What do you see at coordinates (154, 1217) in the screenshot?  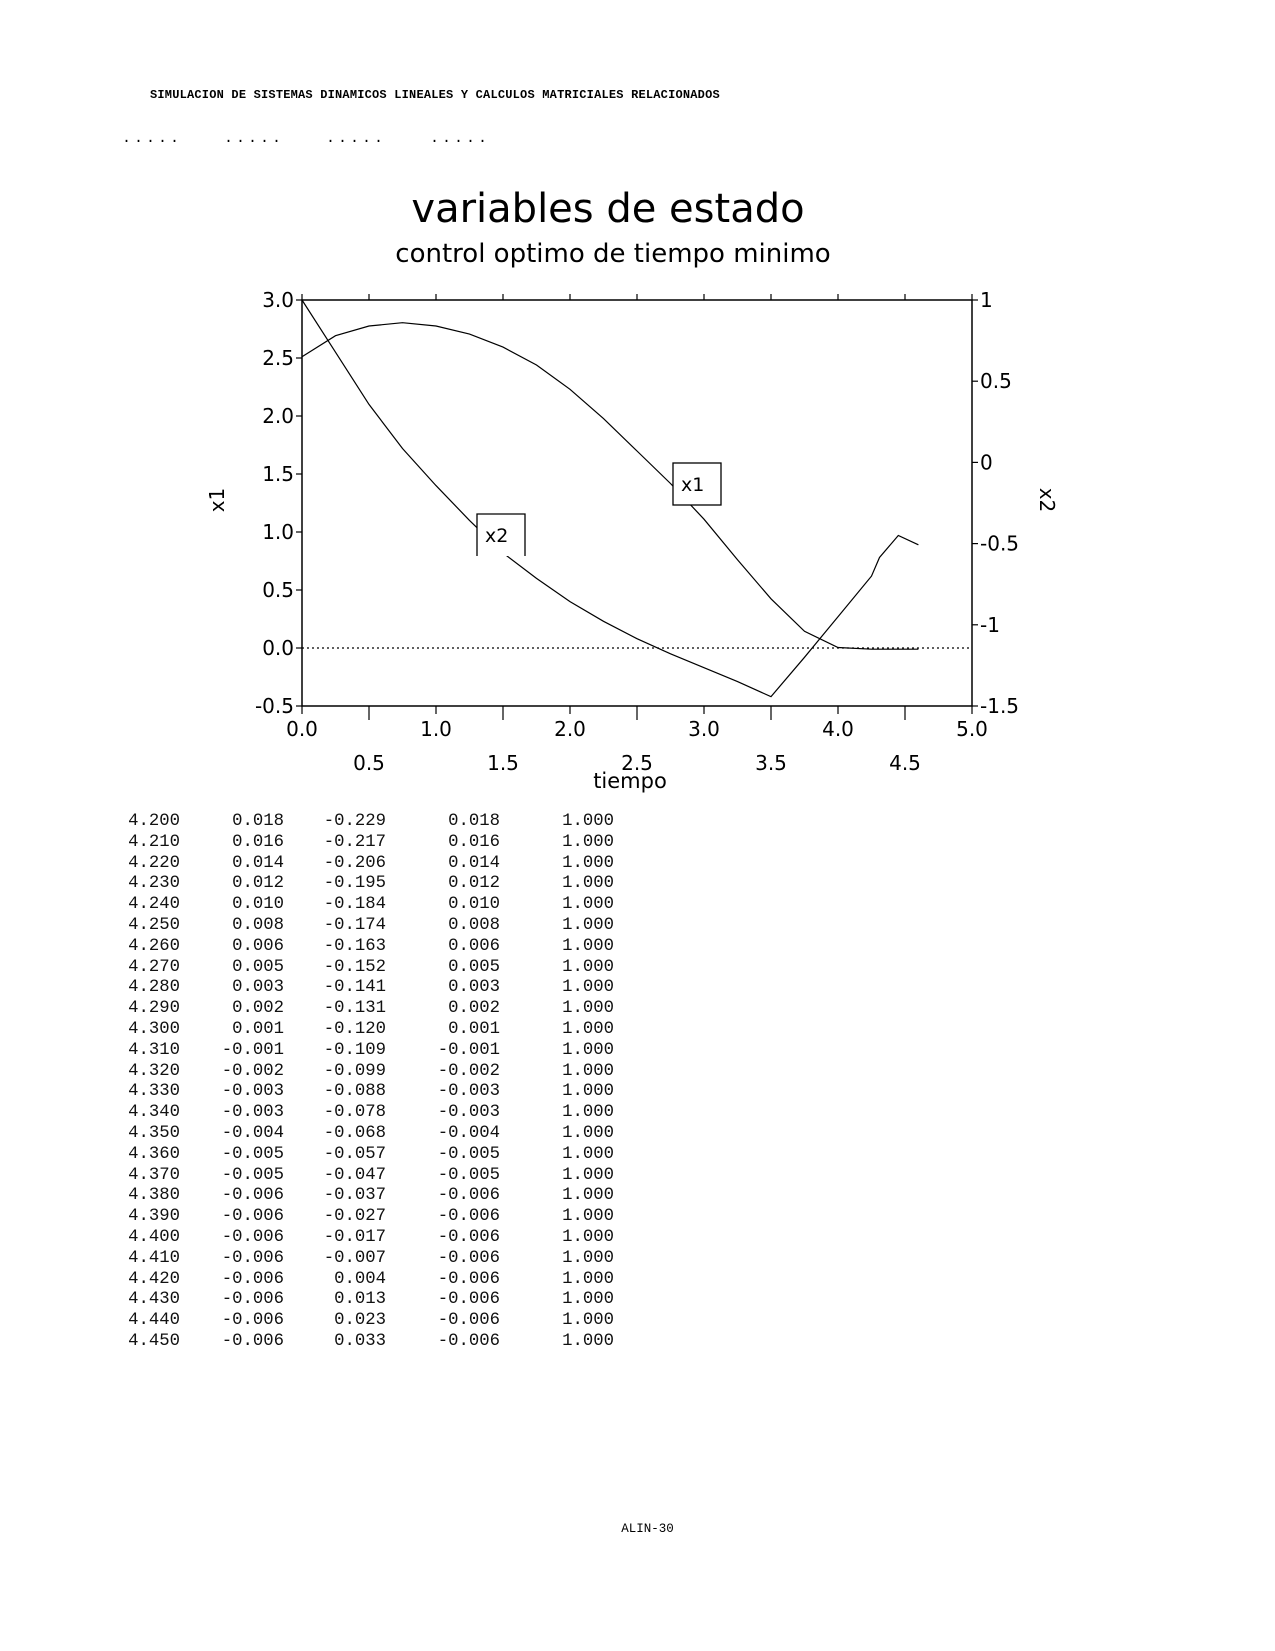 I see `table-cell: 4.390` at bounding box center [154, 1217].